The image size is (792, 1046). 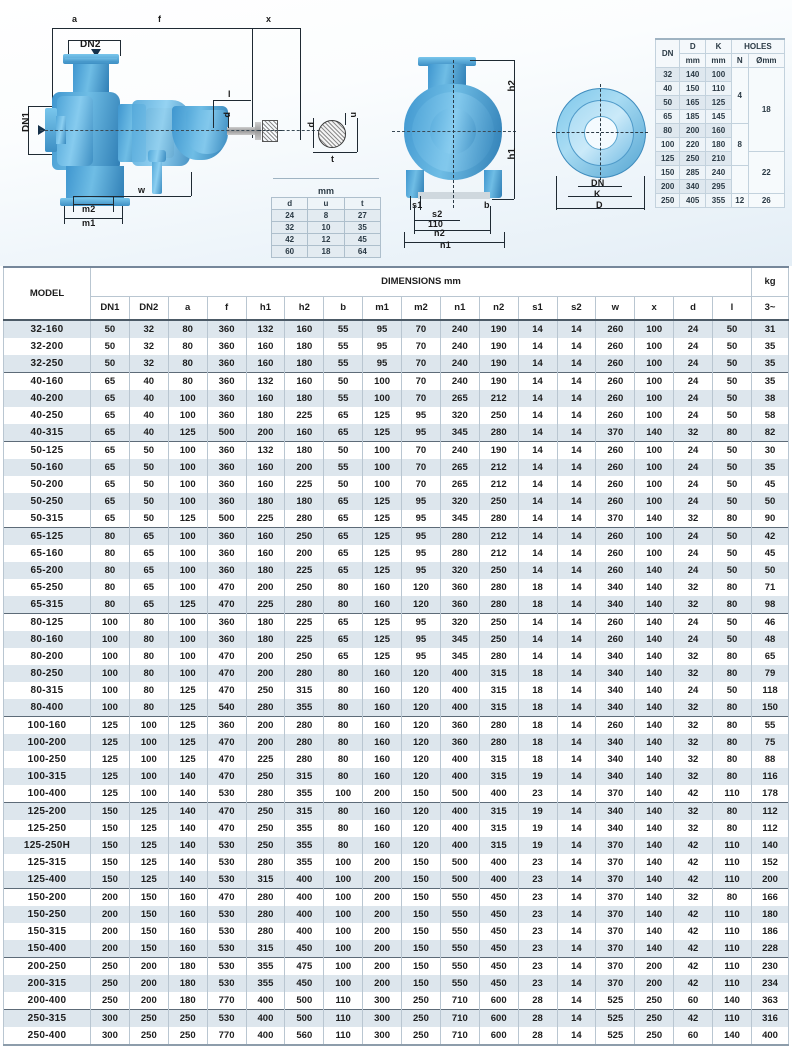 What do you see at coordinates (47, 828) in the screenshot?
I see `cell-model: 125-250` at bounding box center [47, 828].